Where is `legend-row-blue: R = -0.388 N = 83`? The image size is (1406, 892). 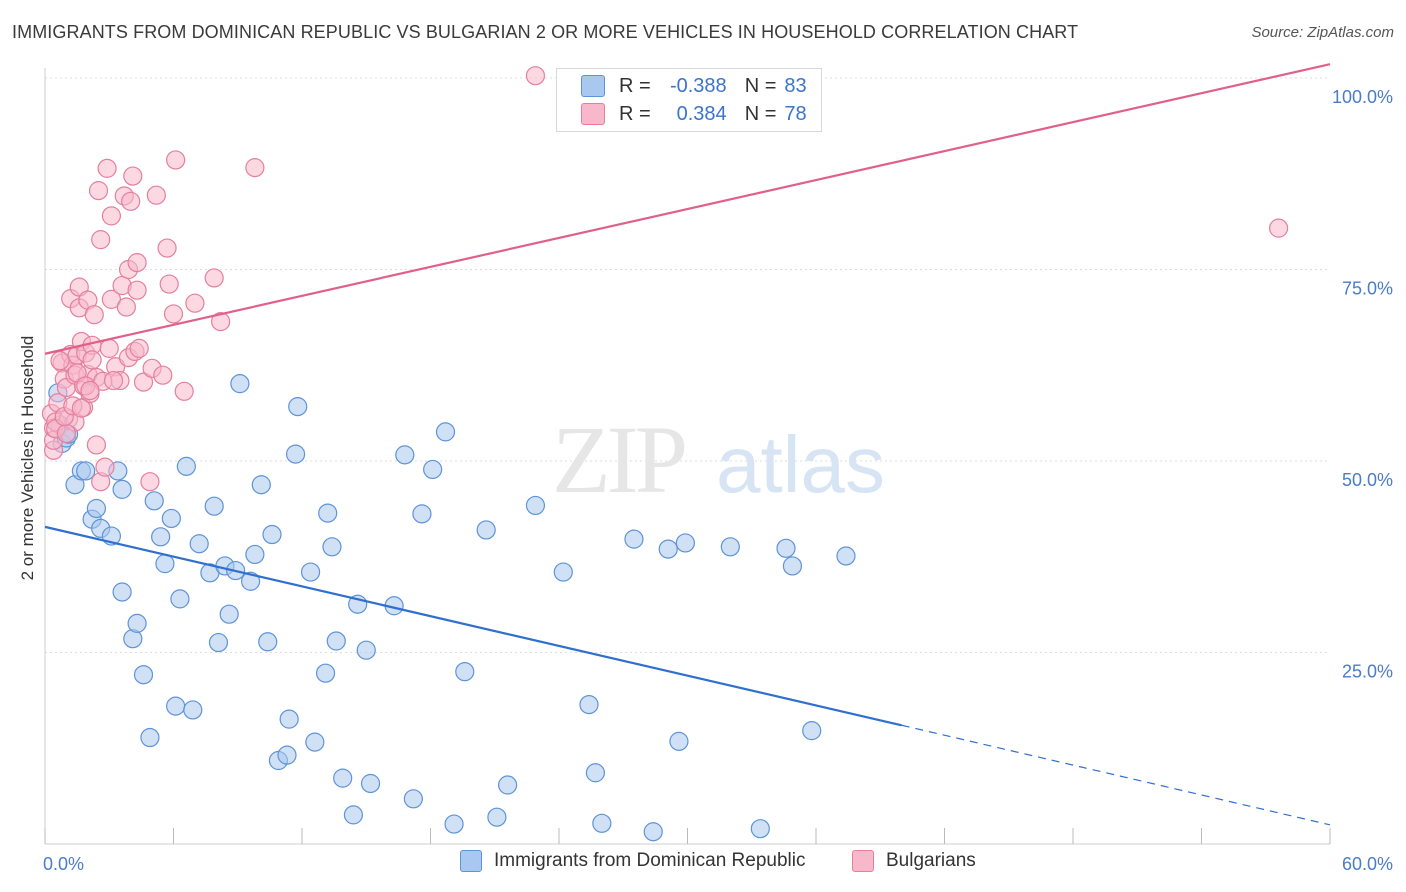
legend-row-blue: R = -0.388 N = 83 is located at coordinates (682, 86).